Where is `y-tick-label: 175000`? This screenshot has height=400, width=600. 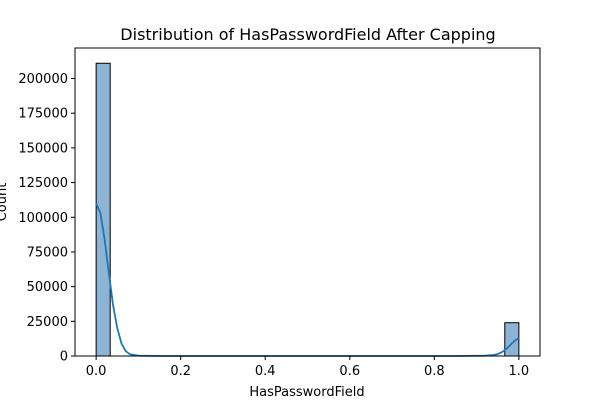
y-tick-label: 175000 is located at coordinates (43, 114).